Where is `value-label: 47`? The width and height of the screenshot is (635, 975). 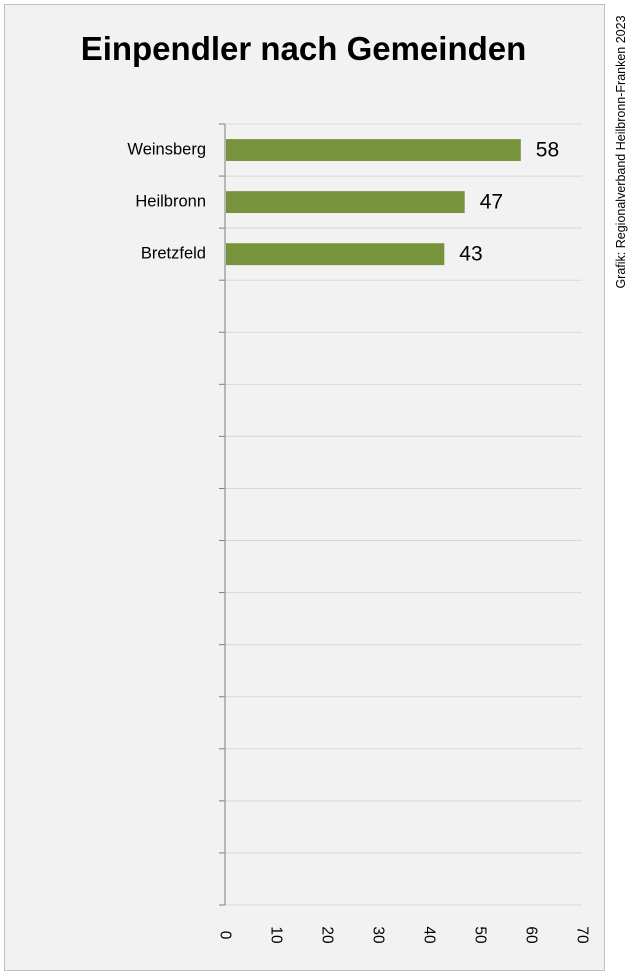
value-label: 47 is located at coordinates (491, 202).